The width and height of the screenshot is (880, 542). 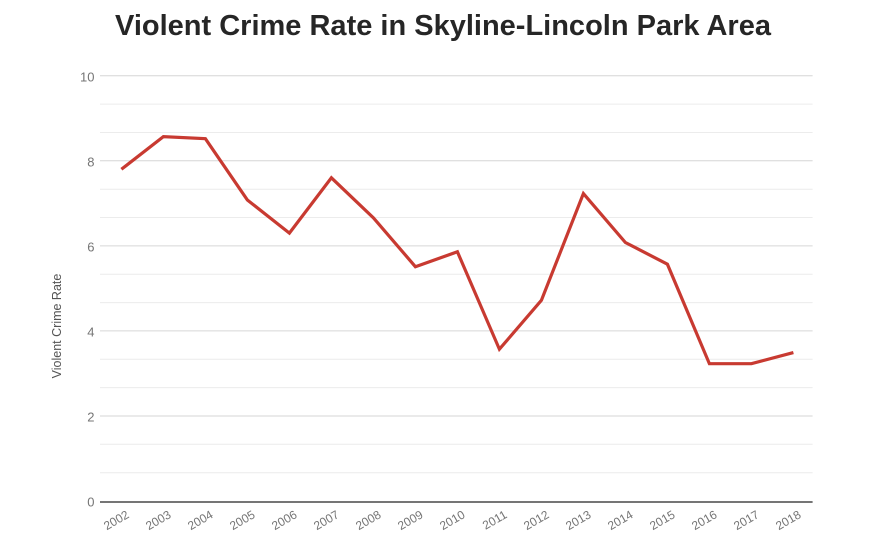 What do you see at coordinates (90, 161) in the screenshot?
I see `svg-text: 8` at bounding box center [90, 161].